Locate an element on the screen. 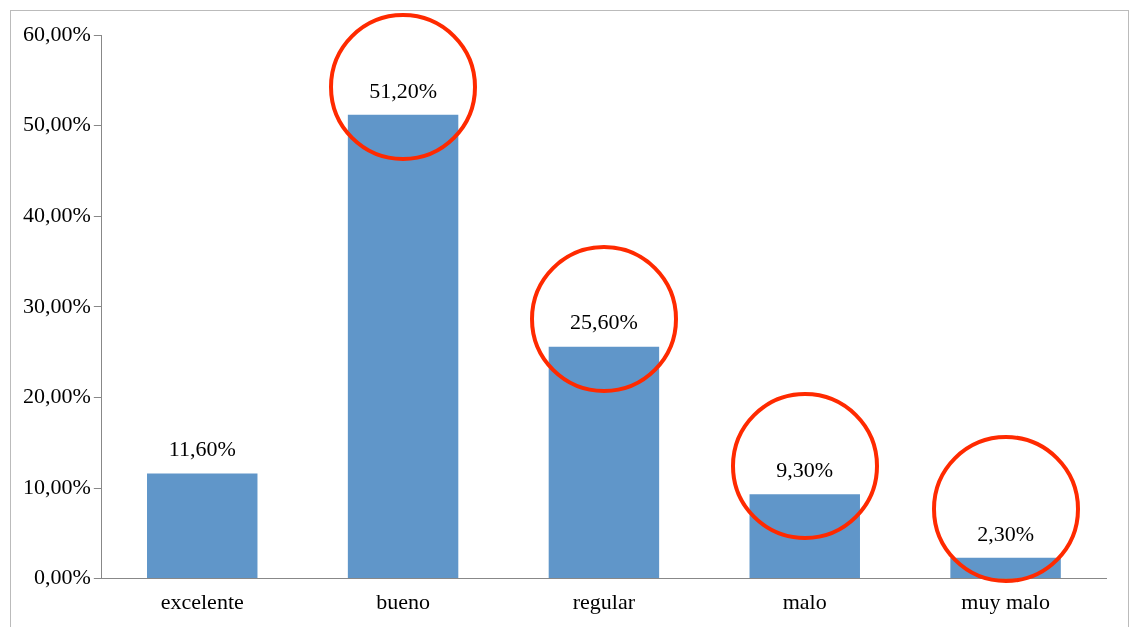  y-tick-label: 0,00% is located at coordinates (62, 577).